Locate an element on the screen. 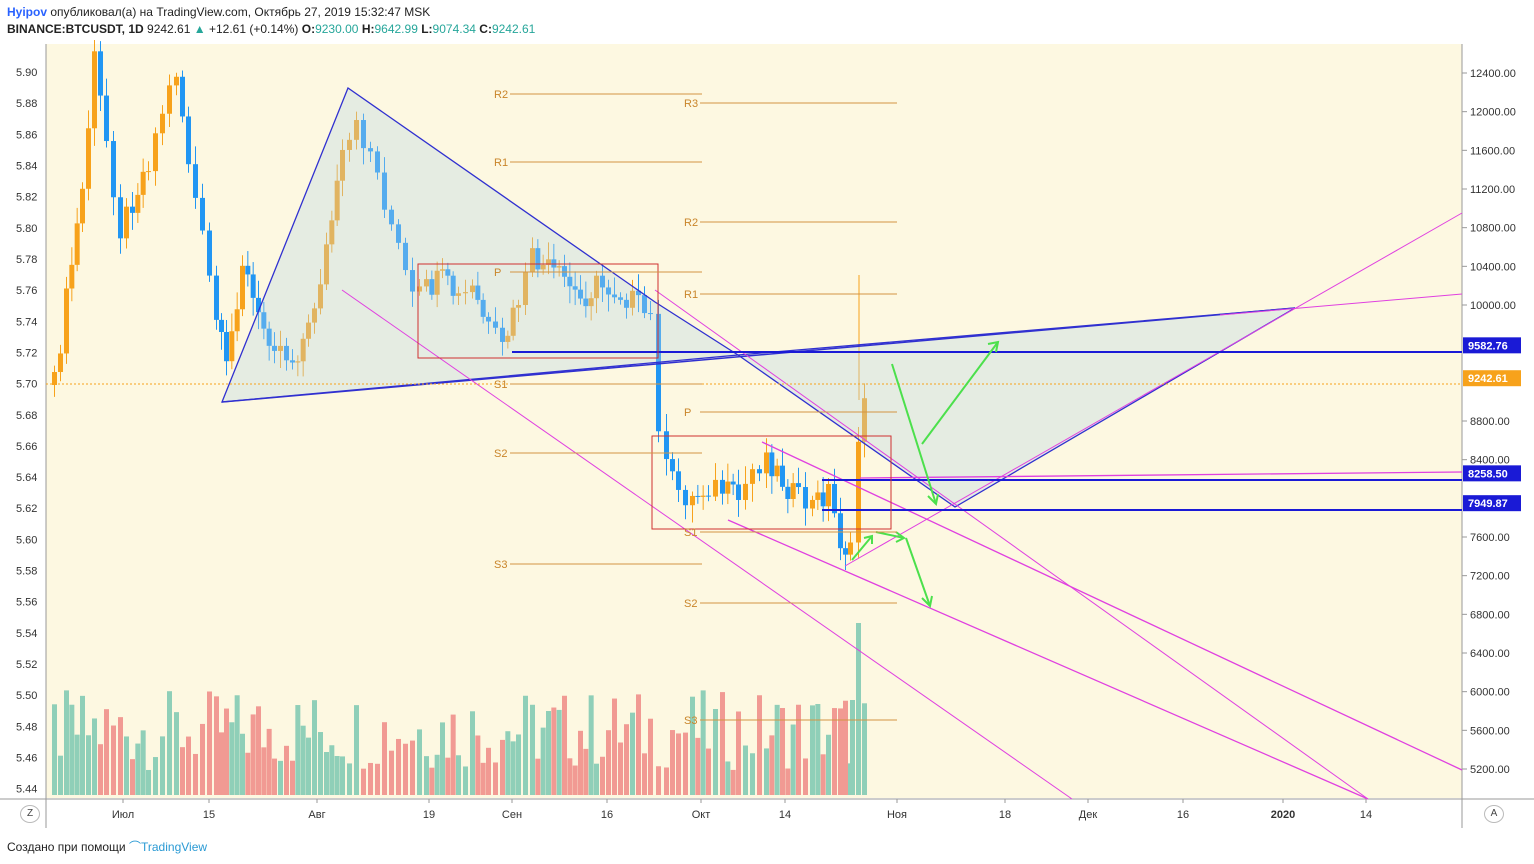  magenta-horizontal is located at coordinates (1161, 475).